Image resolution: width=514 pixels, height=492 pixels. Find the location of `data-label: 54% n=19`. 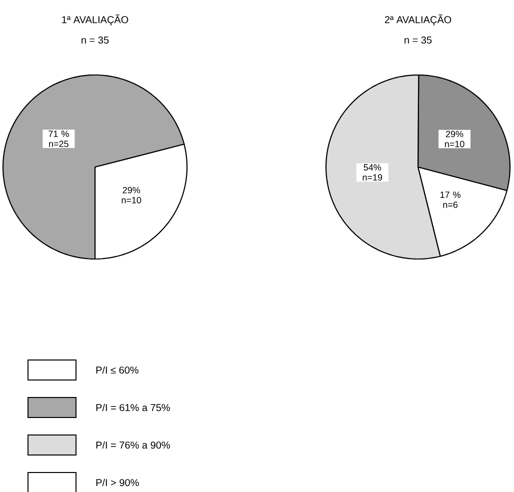

data-label: 54% n=19 is located at coordinates (372, 172).